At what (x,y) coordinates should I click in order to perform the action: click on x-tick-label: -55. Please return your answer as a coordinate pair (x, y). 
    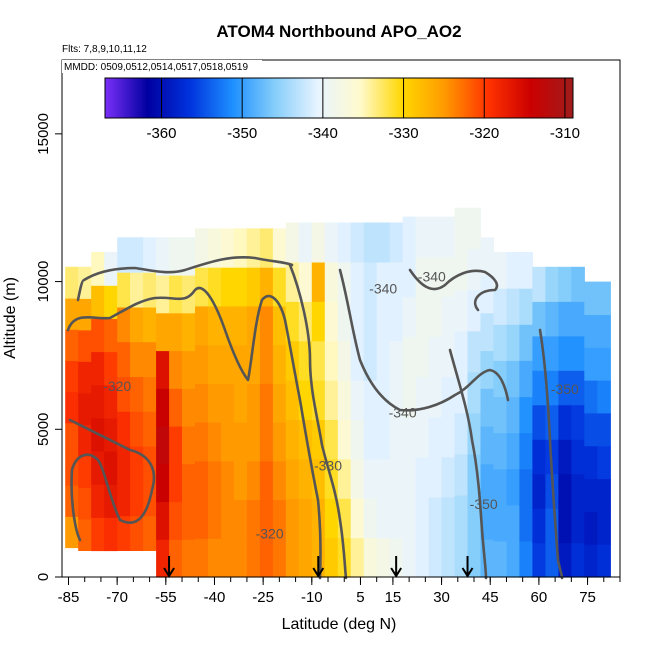
    Looking at the image, I should click on (166, 597).